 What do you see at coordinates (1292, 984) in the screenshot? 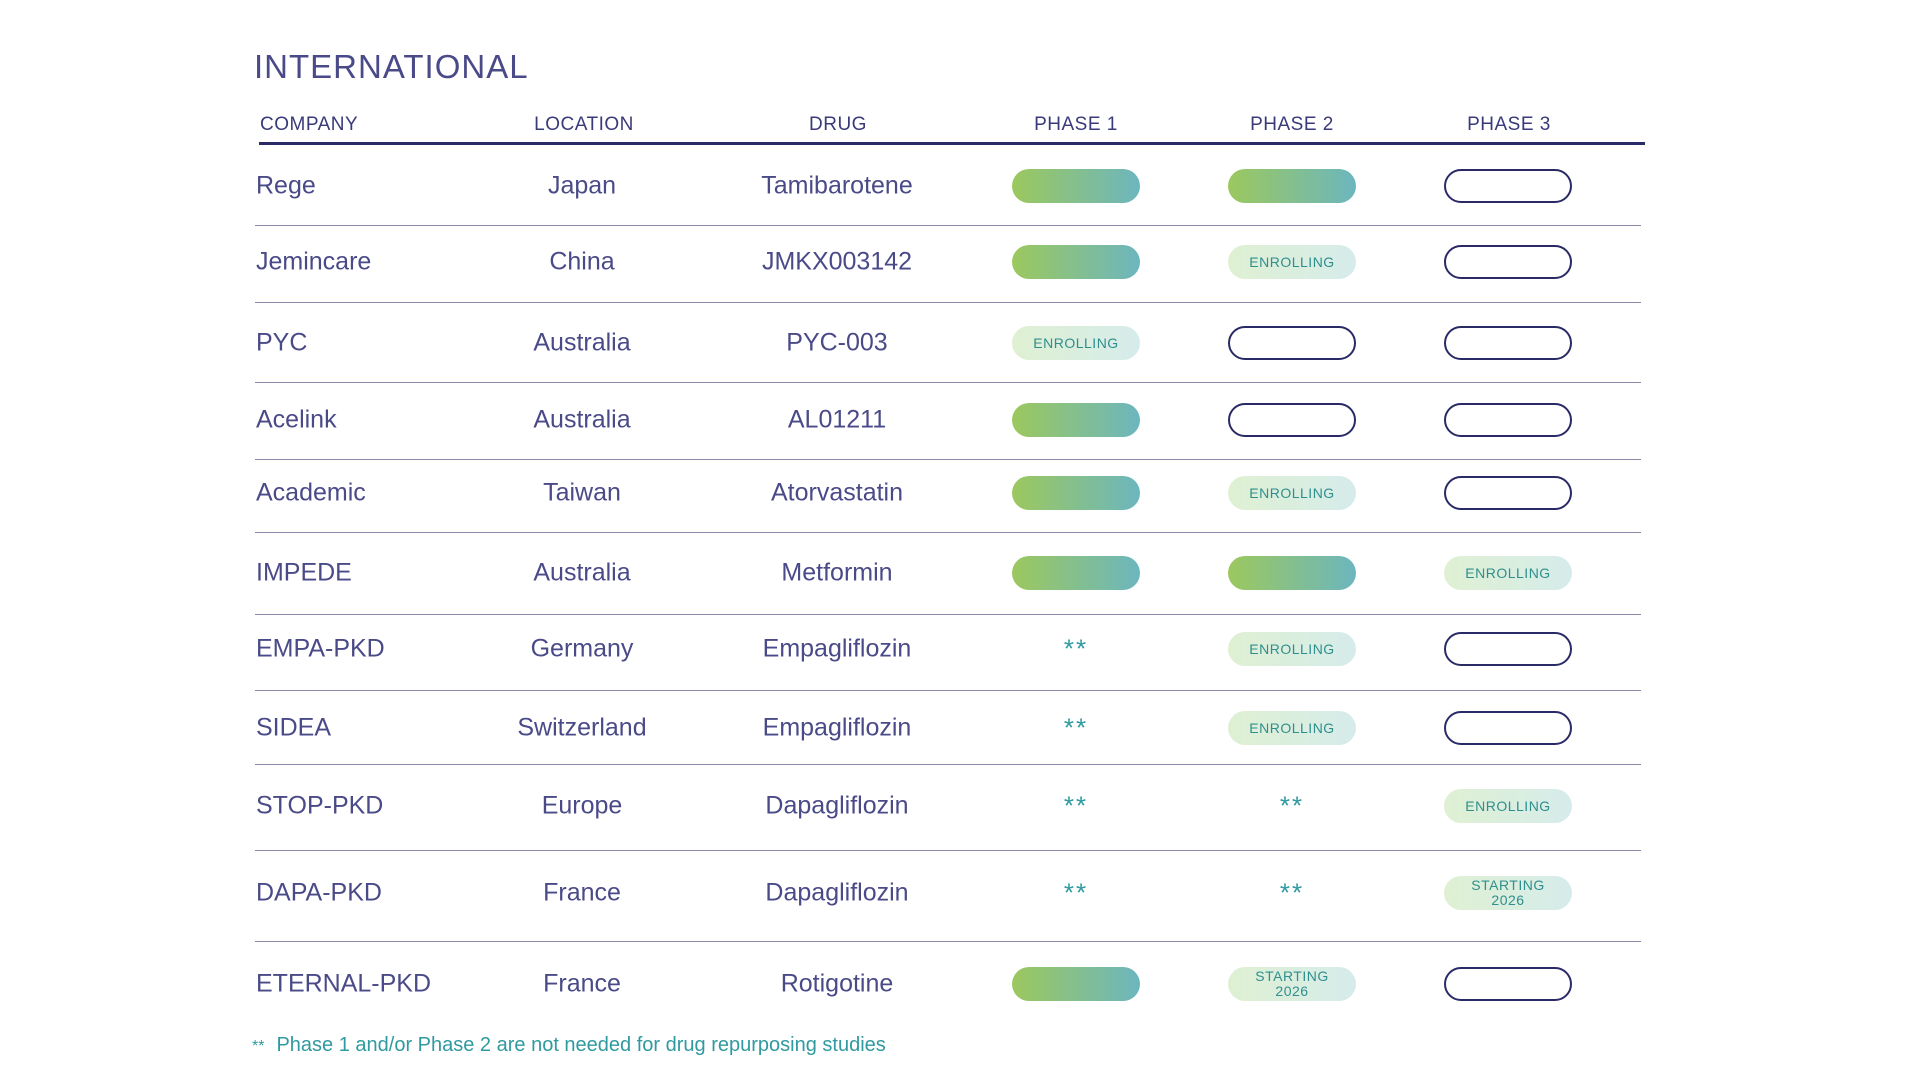
I see `phase-2-starting-badge: STARTING 2026` at bounding box center [1292, 984].